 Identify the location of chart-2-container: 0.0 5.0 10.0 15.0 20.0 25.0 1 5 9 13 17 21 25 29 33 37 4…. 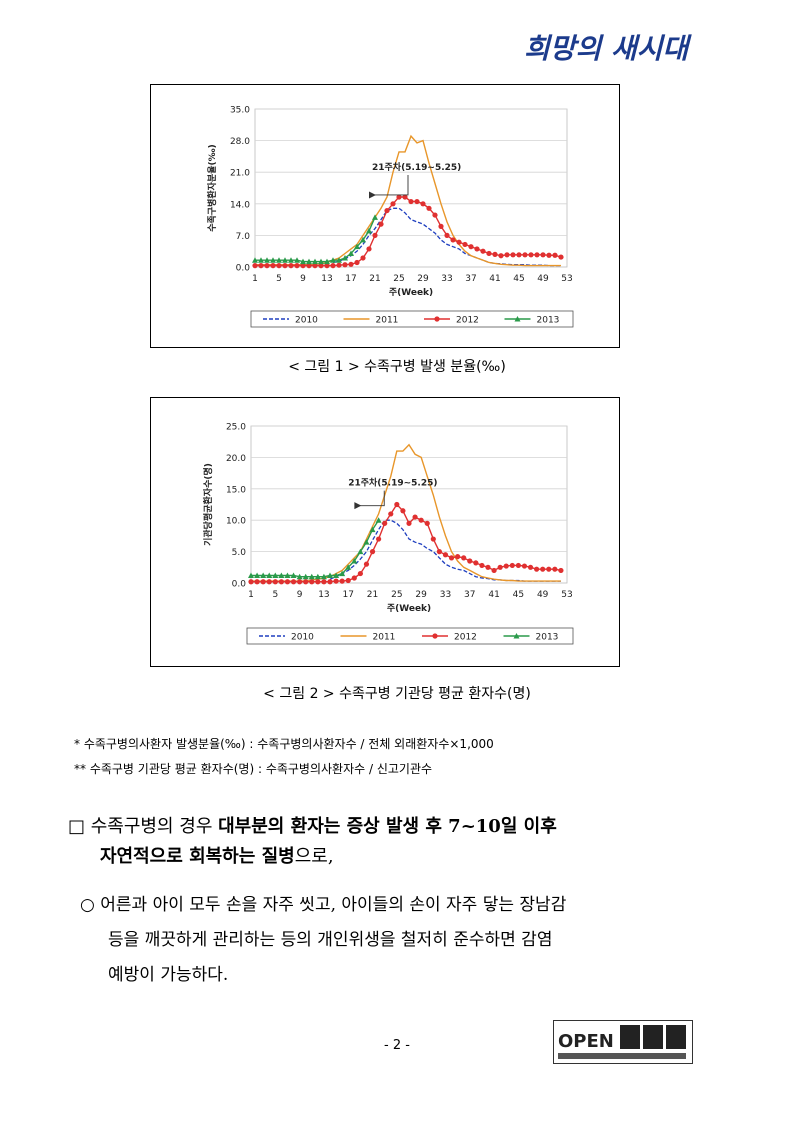
(385, 532).